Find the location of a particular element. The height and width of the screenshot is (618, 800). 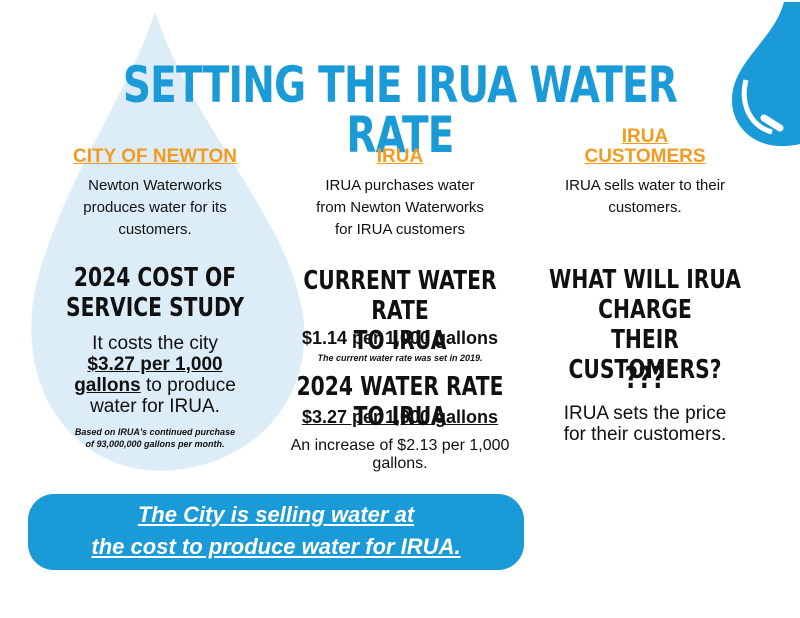

new-rate-heading: 2024 WATER RATE TO IRUA is located at coordinates (400, 402).